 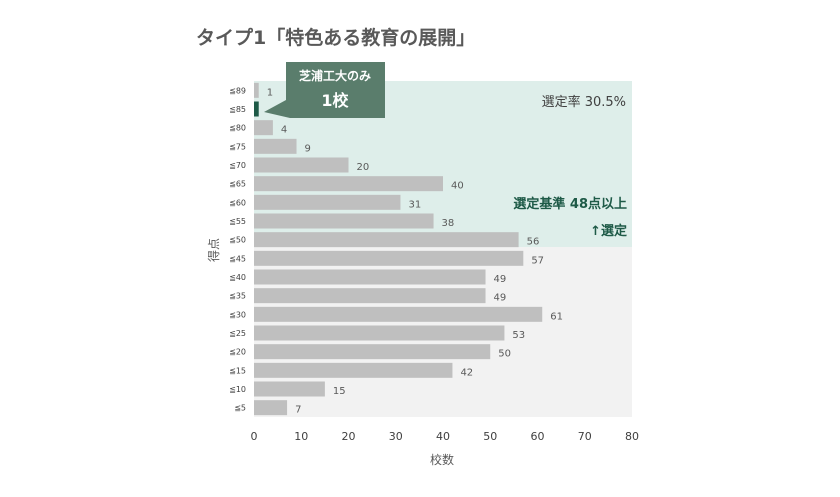 I want to click on x-tick-label: 60, so click(x=538, y=436).